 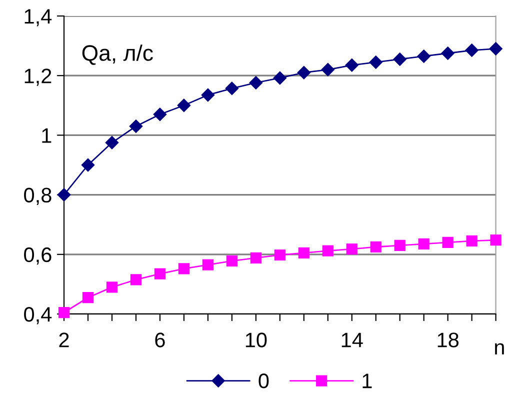 What do you see at coordinates (117, 54) in the screenshot?
I see `y-axis-title: Qa, л/с` at bounding box center [117, 54].